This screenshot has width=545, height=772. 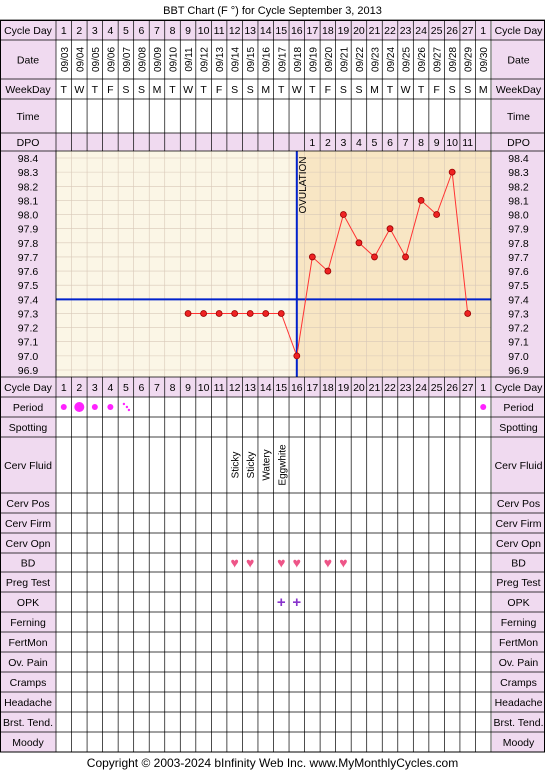 I want to click on date-label: 09/21, so click(x=344, y=59).